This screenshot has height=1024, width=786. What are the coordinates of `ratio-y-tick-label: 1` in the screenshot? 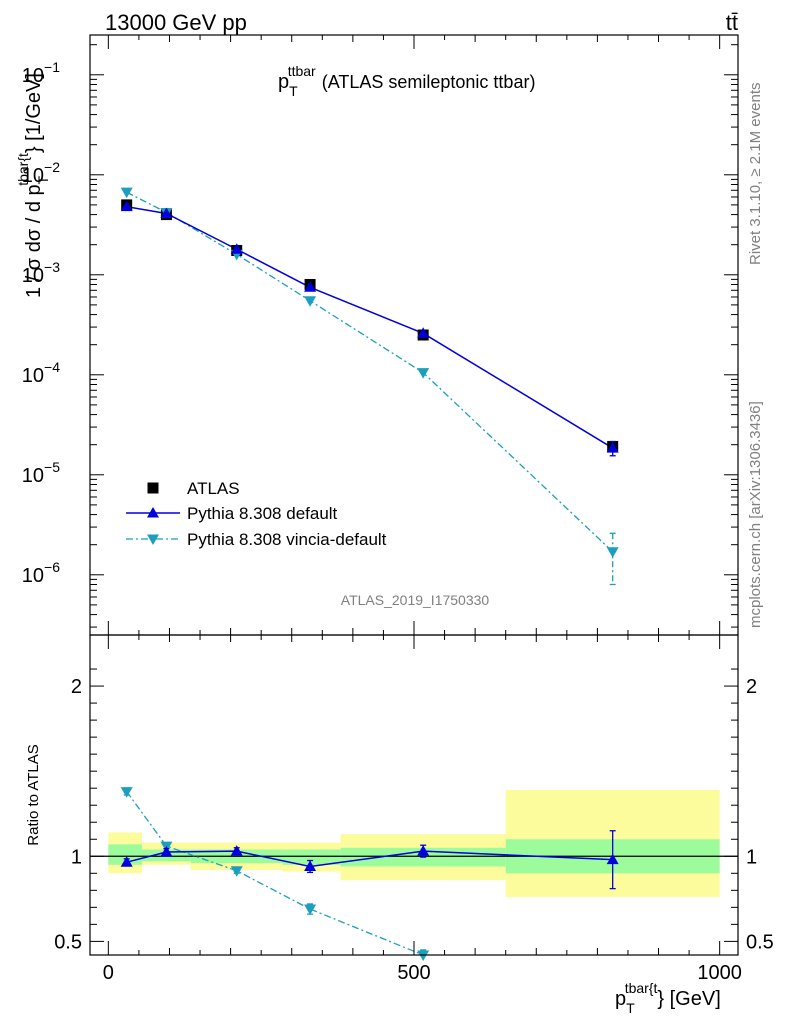 It's located at (76, 857).